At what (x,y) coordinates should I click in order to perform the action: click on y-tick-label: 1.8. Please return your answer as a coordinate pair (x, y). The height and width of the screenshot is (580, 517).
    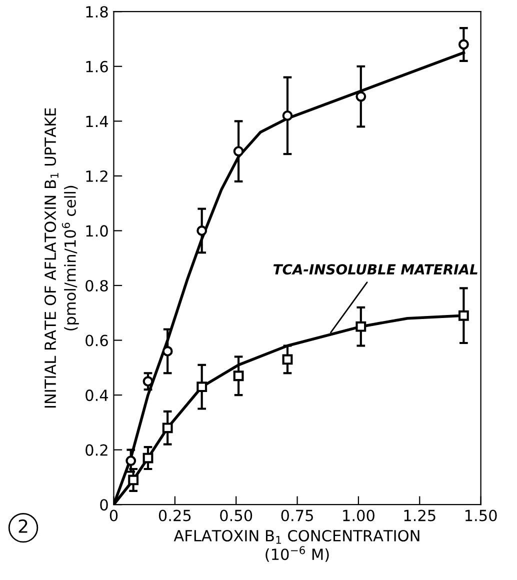
    Looking at the image, I should click on (97, 12).